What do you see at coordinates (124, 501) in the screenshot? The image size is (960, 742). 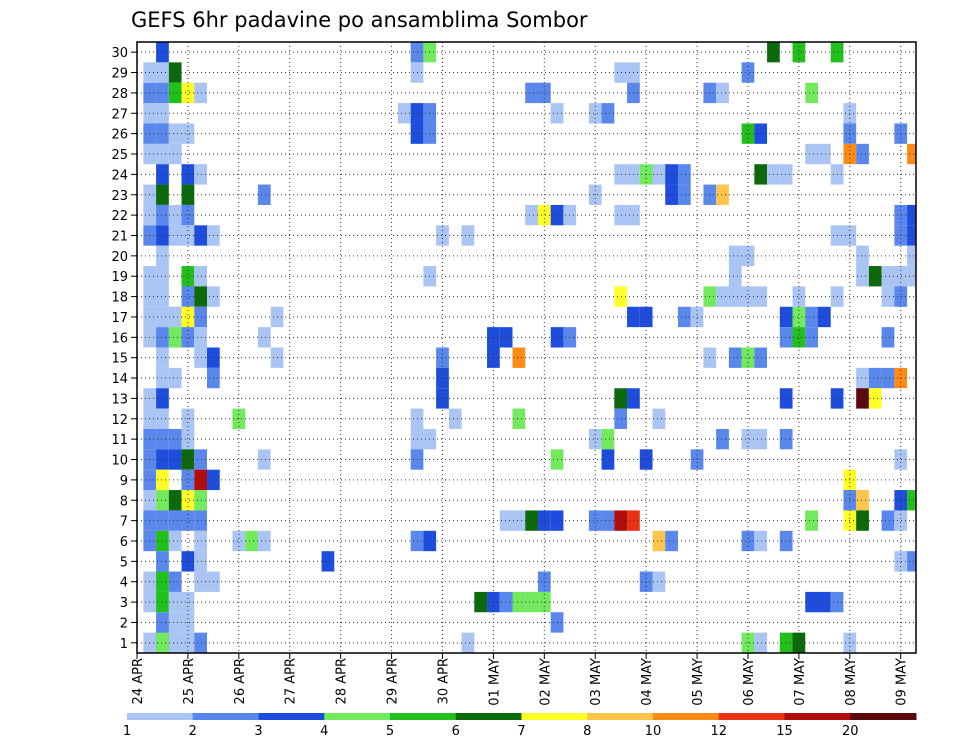 I see `y-tick-label: 8` at bounding box center [124, 501].